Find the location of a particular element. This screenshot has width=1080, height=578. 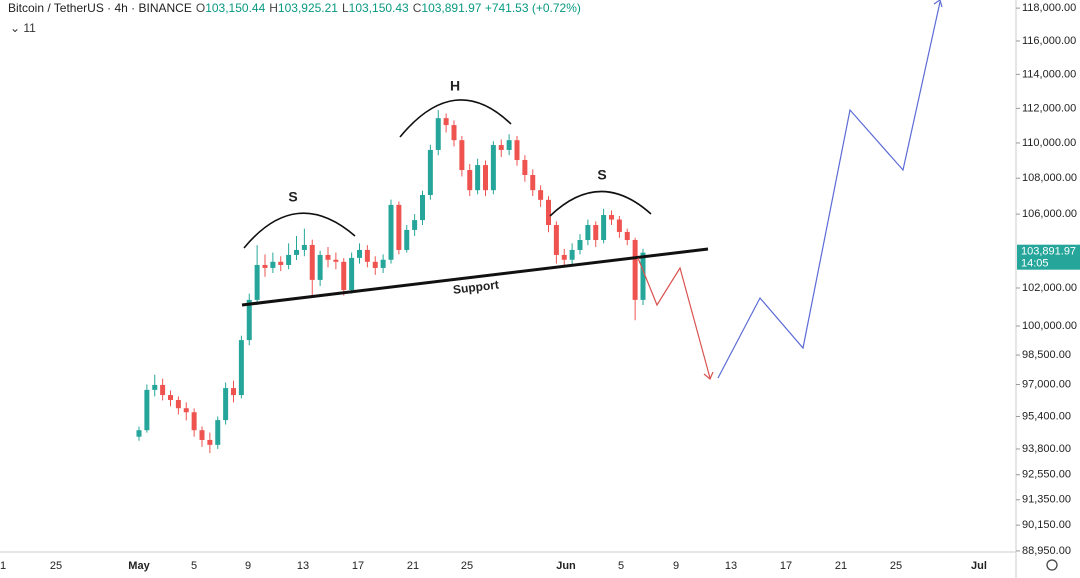

y-tick-label: 91,350.00 is located at coordinates (1046, 500).